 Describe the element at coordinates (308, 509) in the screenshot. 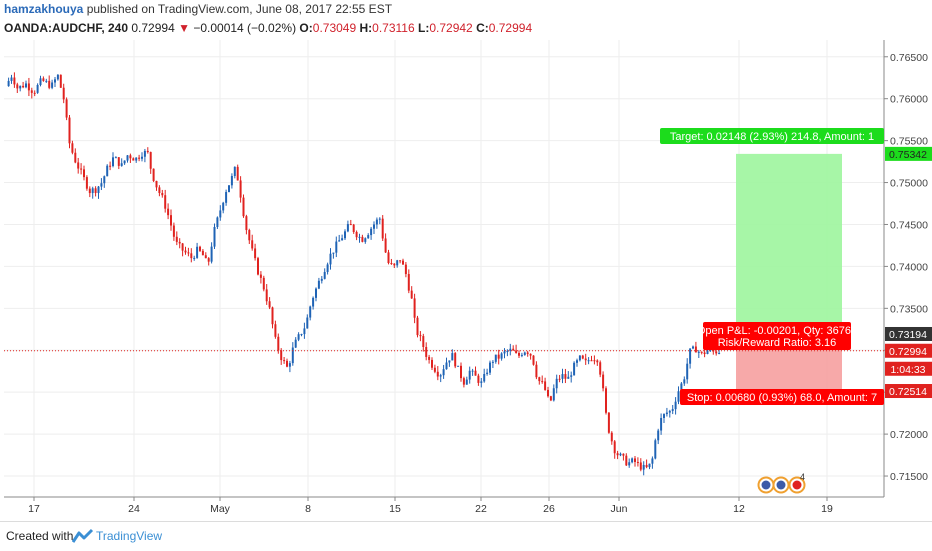

I see `x-tick-label: 8` at that location.